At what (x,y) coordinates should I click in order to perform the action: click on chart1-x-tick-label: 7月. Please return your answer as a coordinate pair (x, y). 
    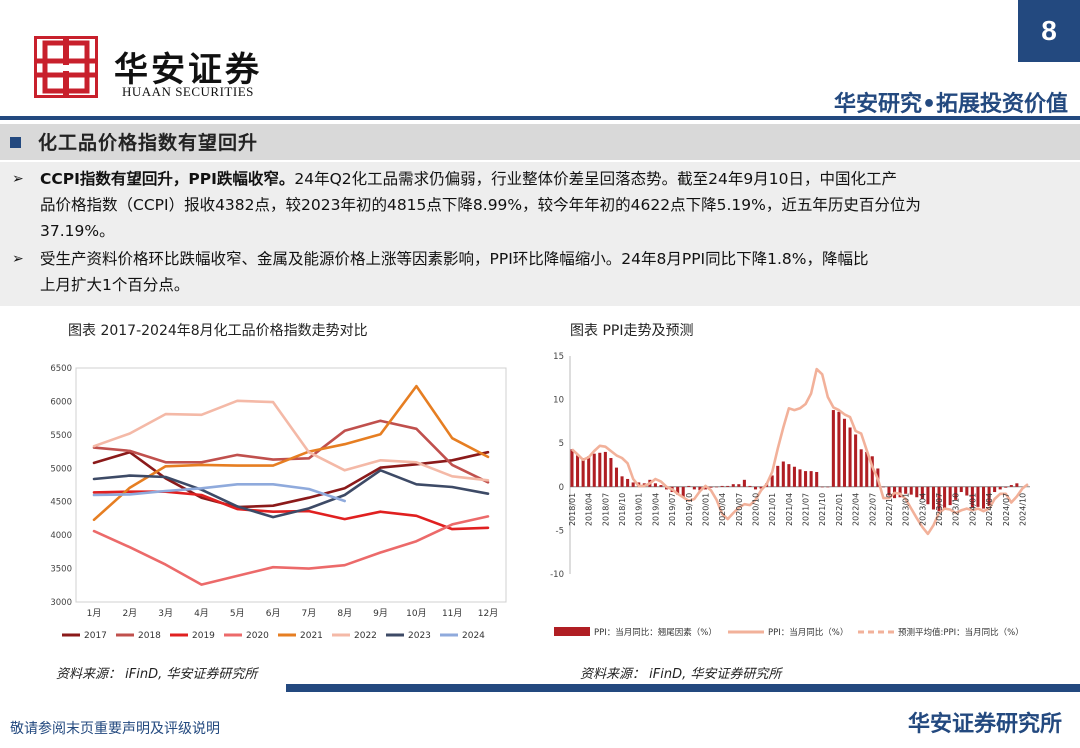
    Looking at the image, I should click on (309, 613).